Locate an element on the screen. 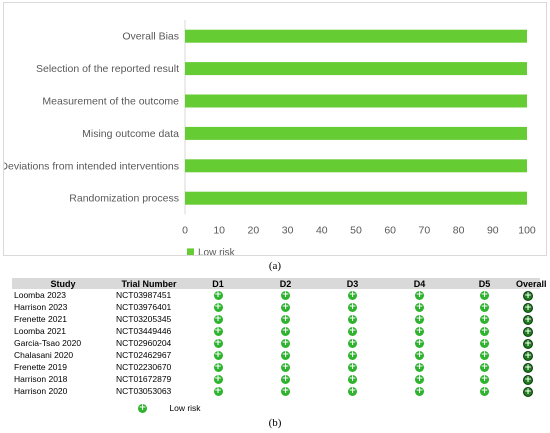  table-header-row: Study Trial Number D1 D2 D3 D4 D5 Overall is located at coordinates (279, 283).